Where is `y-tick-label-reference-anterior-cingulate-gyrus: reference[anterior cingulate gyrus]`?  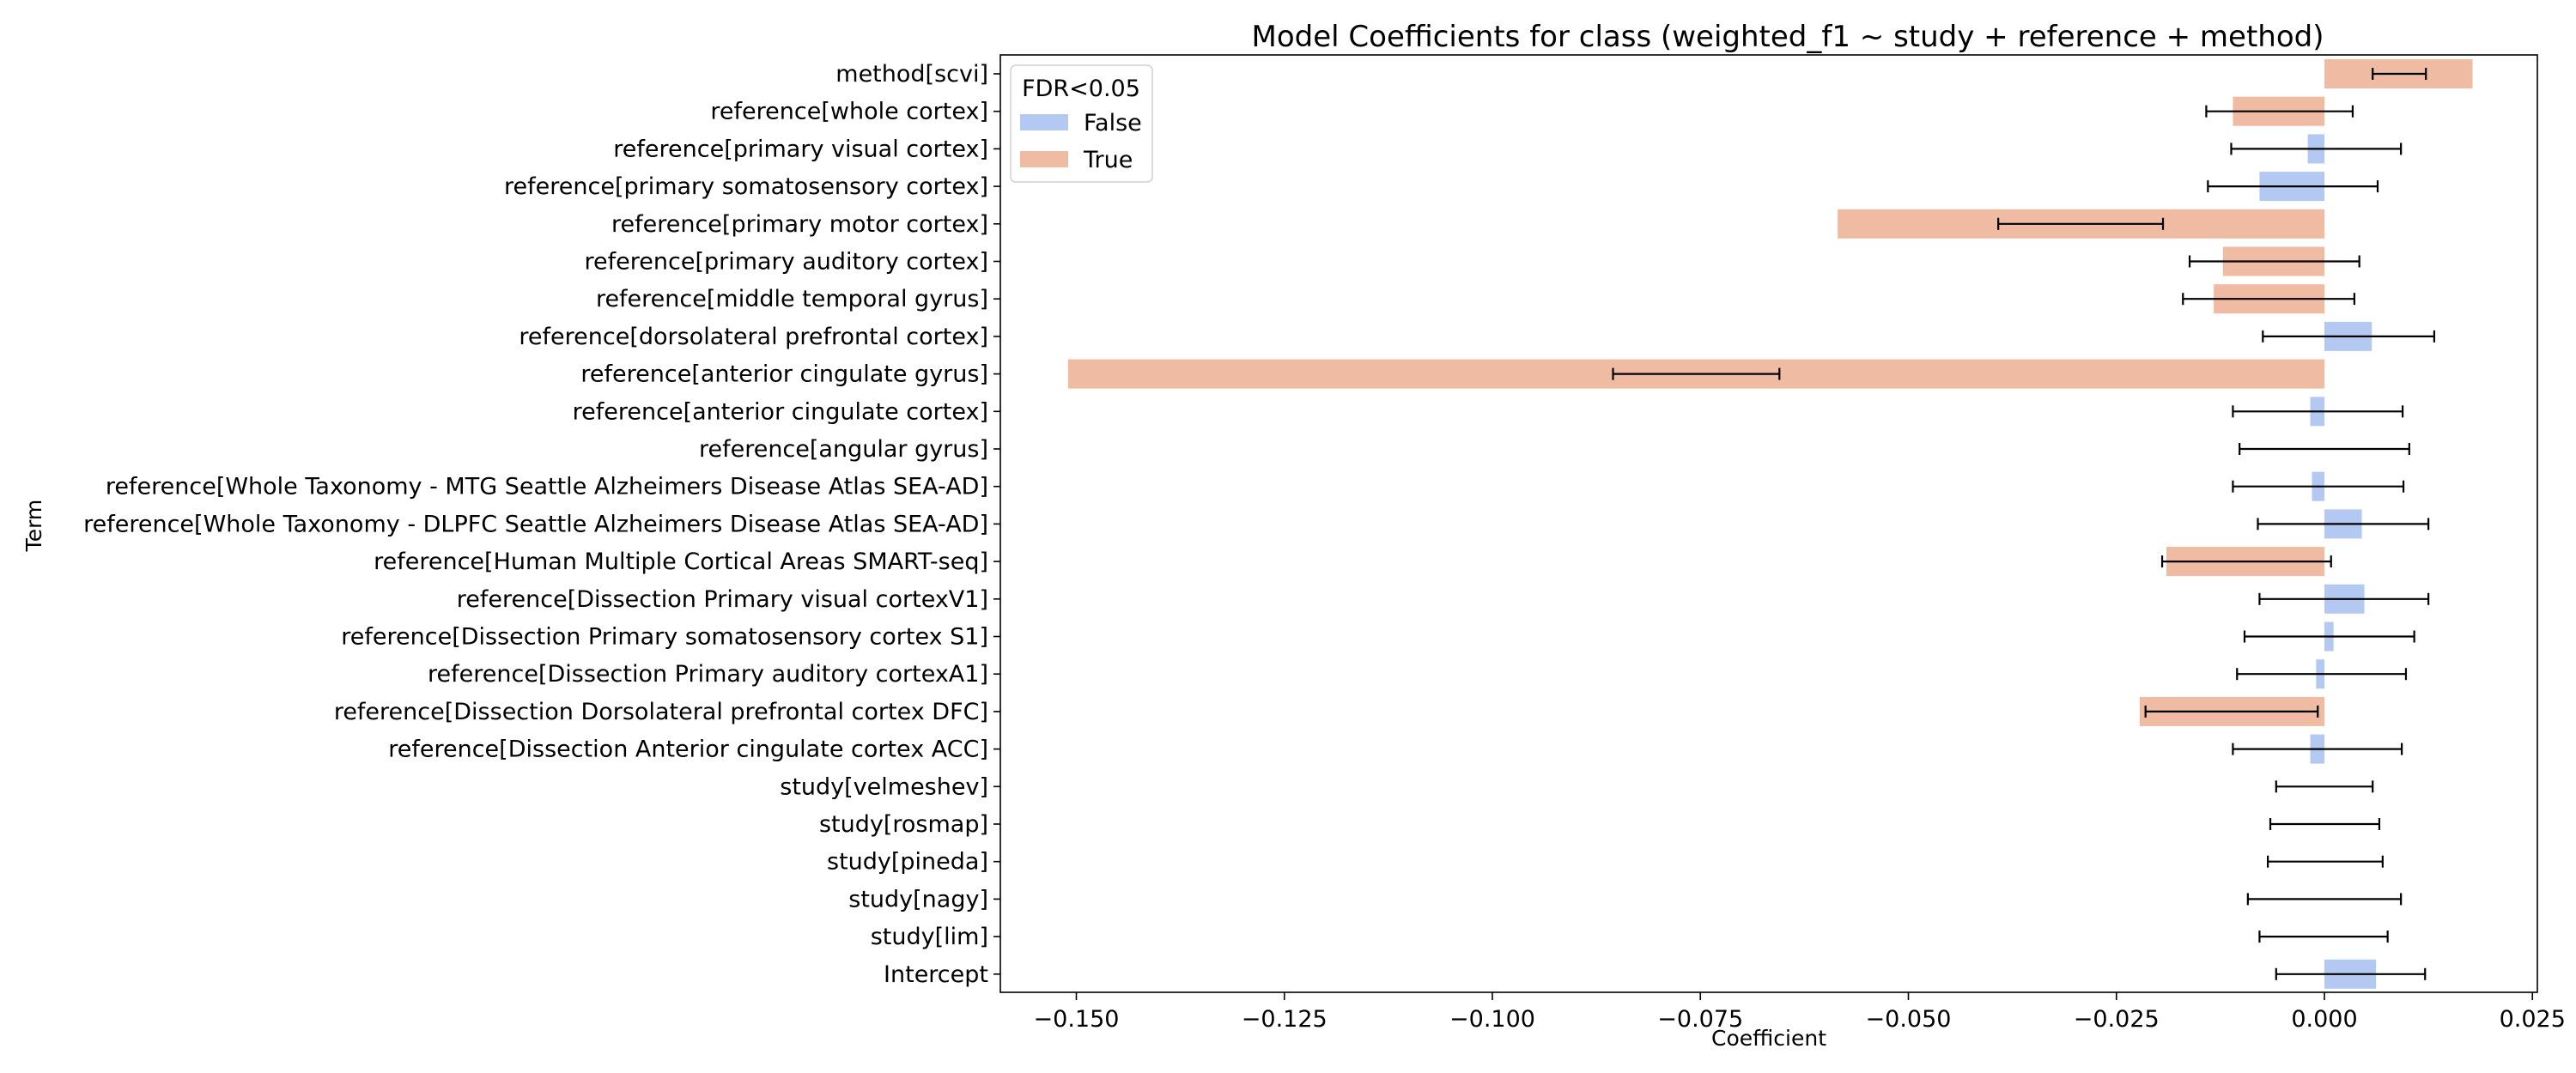 y-tick-label-reference-anterior-cingulate-gyrus: reference[anterior cingulate gyrus] is located at coordinates (784, 375).